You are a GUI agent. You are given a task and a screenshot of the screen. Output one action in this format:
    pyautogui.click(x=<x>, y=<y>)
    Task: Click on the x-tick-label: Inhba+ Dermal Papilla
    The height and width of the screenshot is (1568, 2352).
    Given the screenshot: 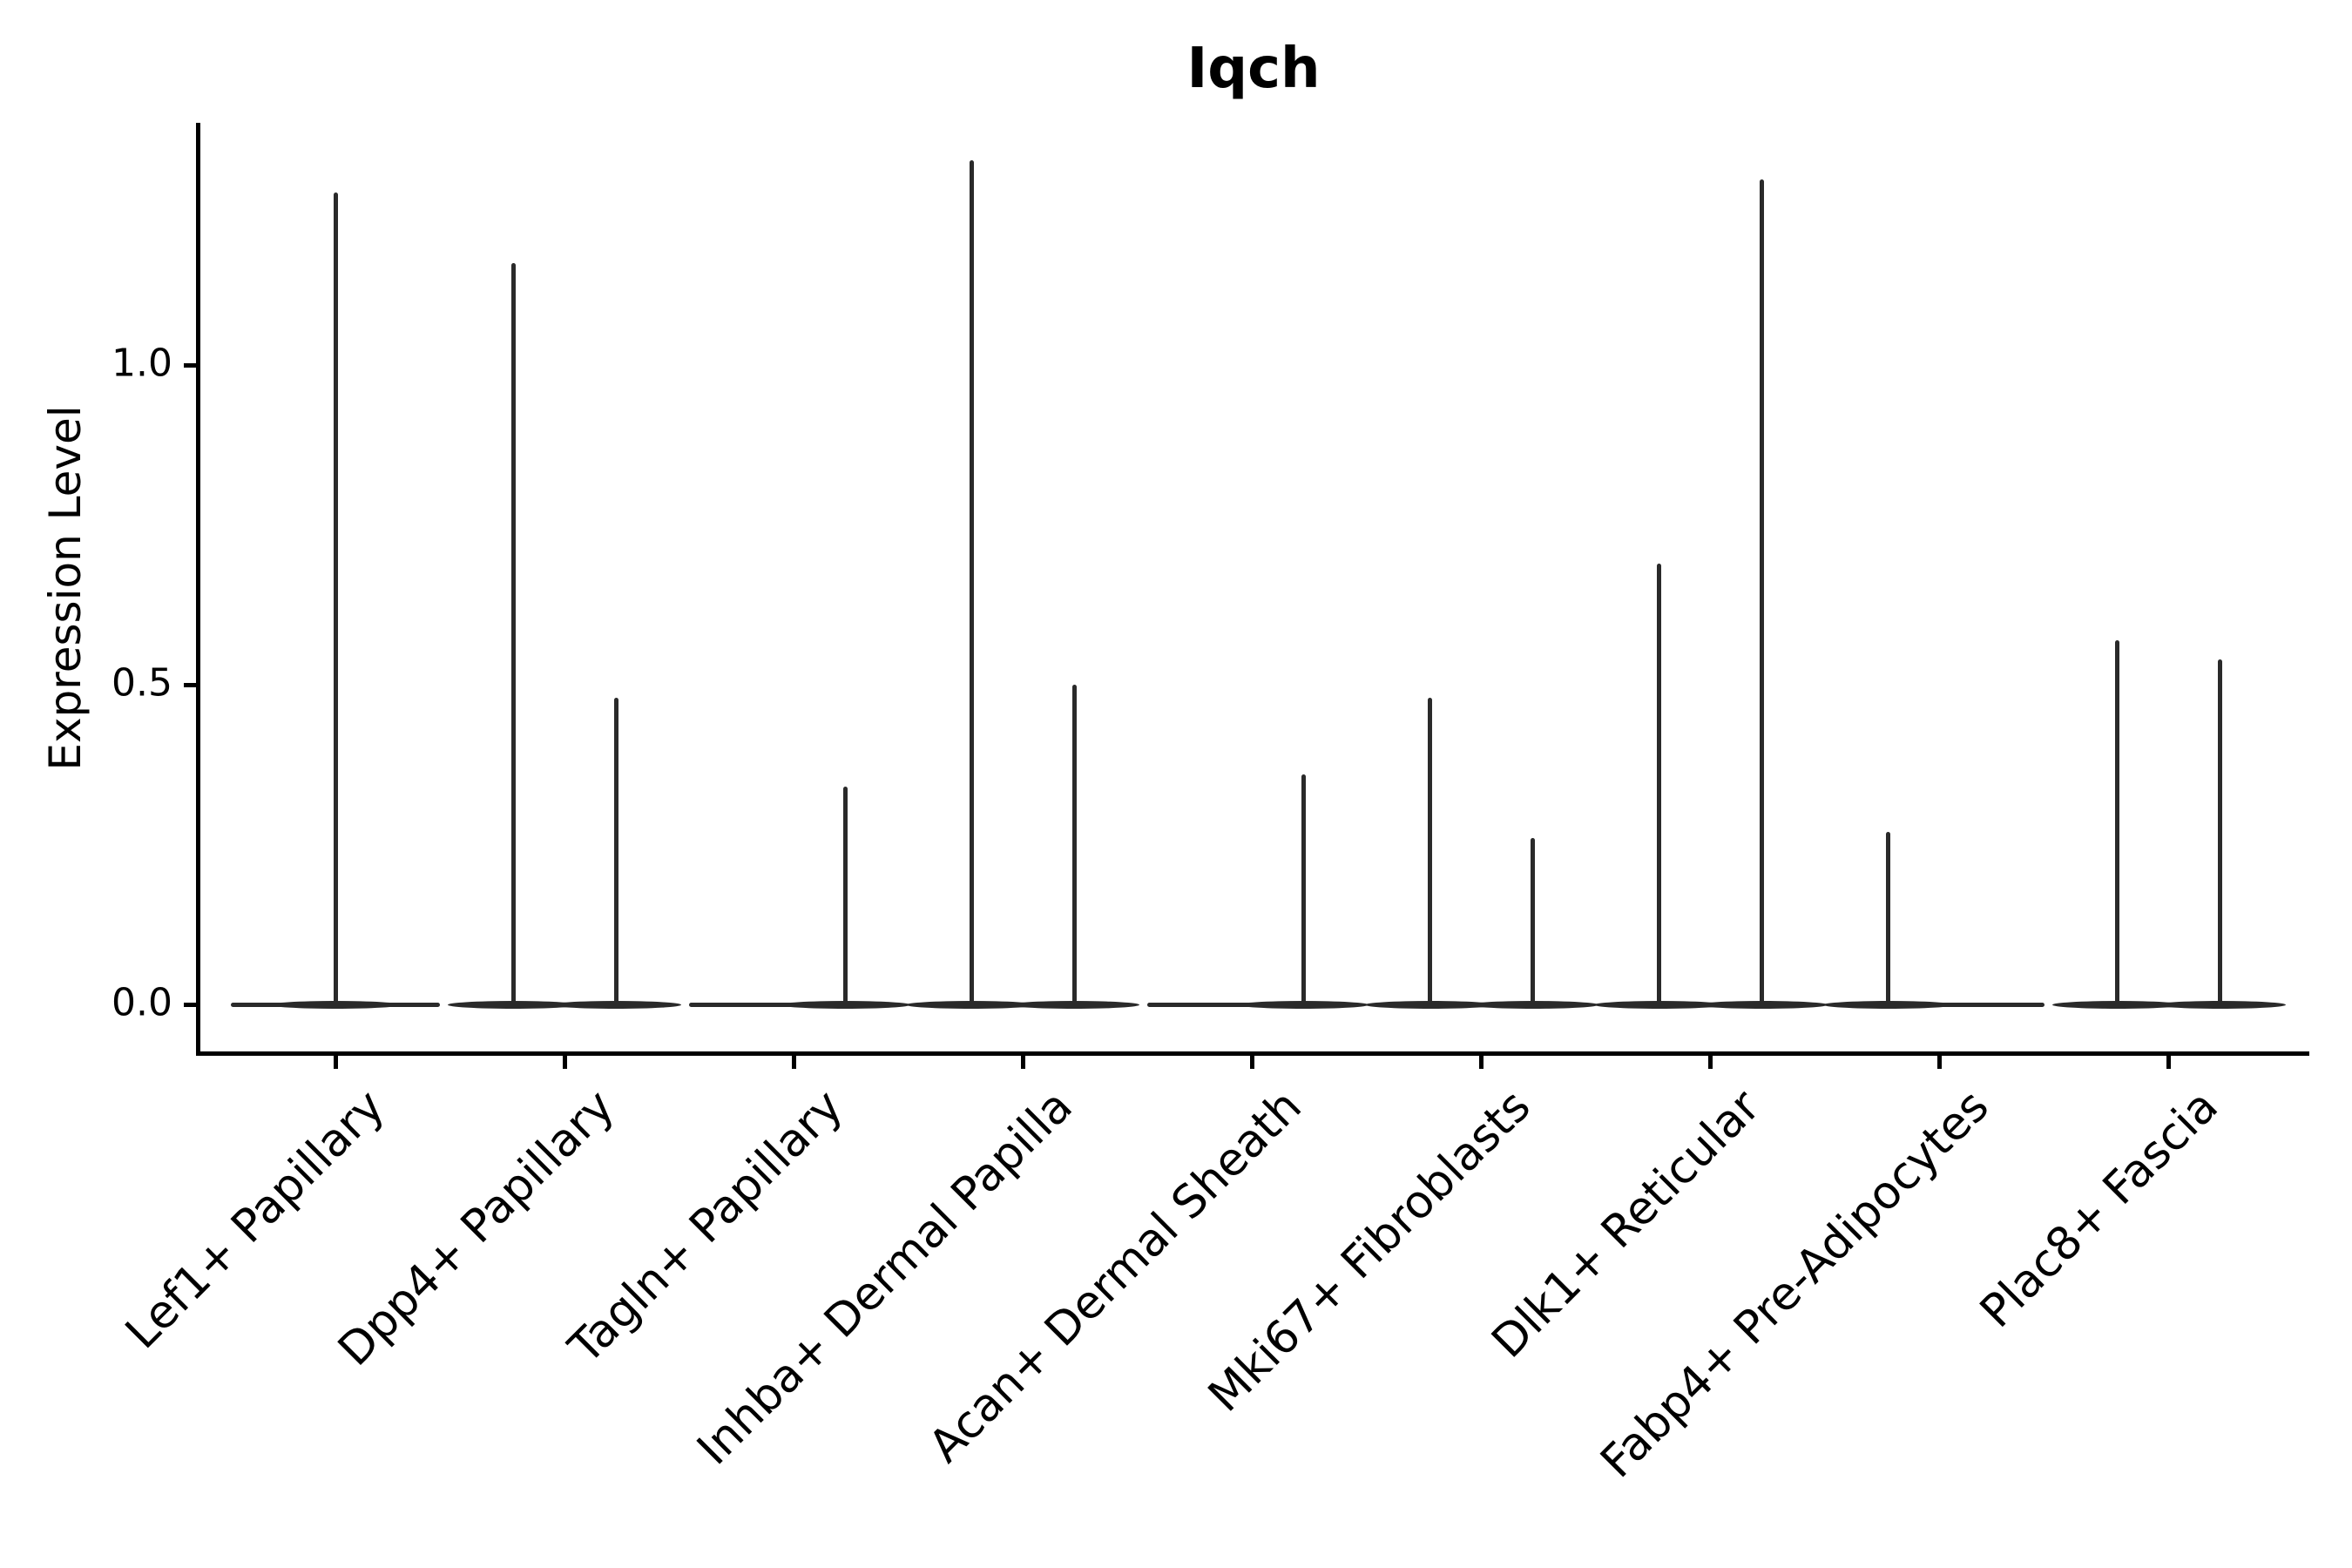 What is the action you would take?
    pyautogui.click(x=885, y=1278)
    